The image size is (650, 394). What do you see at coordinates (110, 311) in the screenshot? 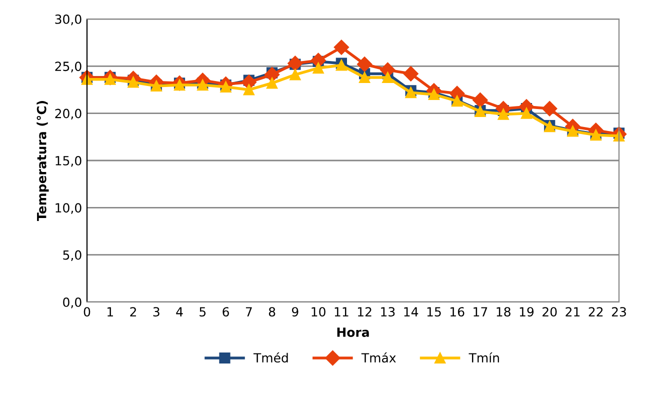
I see `x-tick-label: 1` at bounding box center [110, 311].